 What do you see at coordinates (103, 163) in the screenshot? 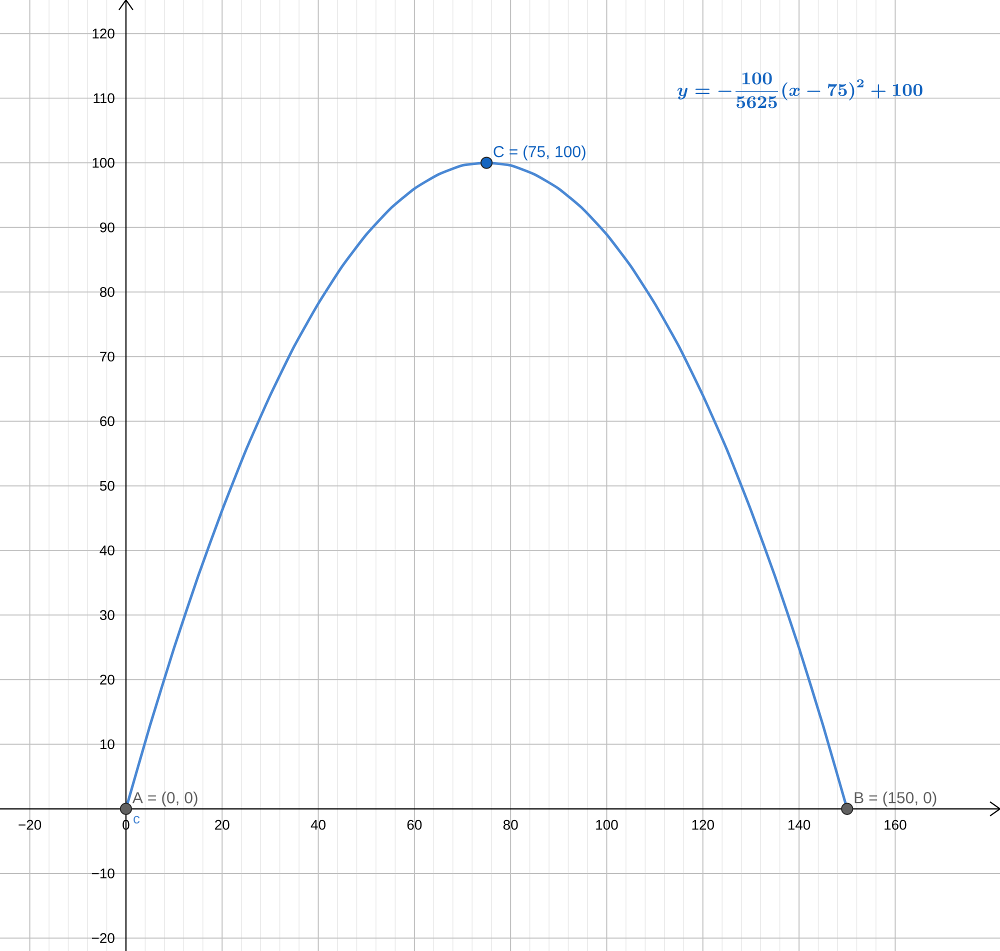
I see `y-tick-label: 100` at bounding box center [103, 163].